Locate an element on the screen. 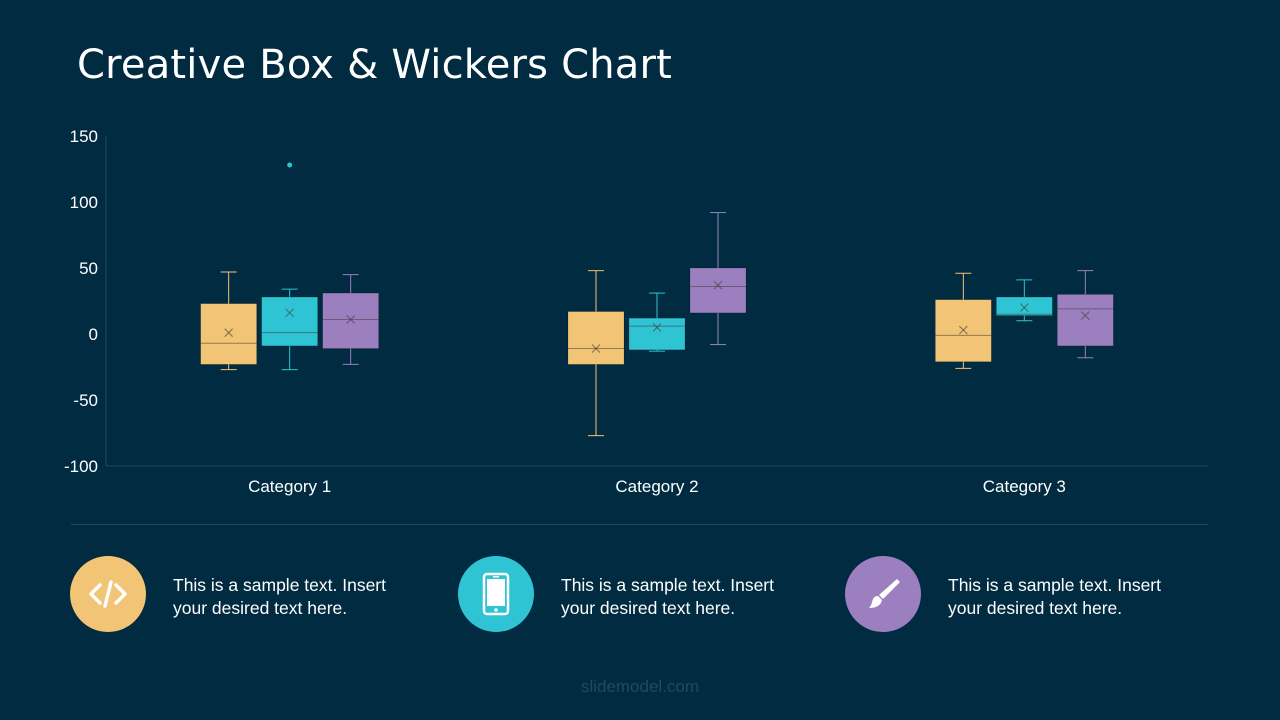 The width and height of the screenshot is (1280, 720). y-tick-label: -100 is located at coordinates (81, 466).